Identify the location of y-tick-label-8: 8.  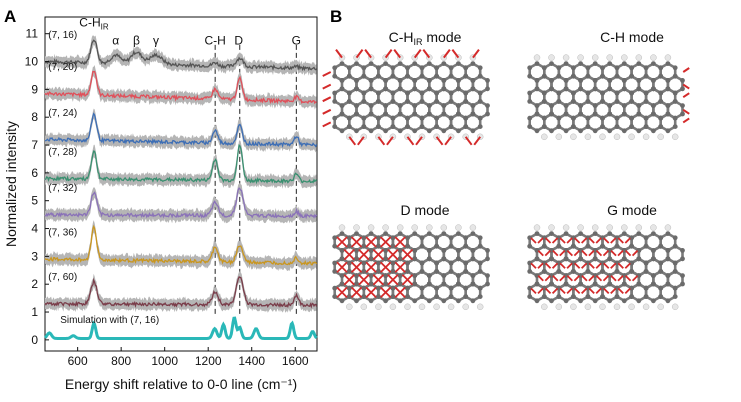
(34, 117).